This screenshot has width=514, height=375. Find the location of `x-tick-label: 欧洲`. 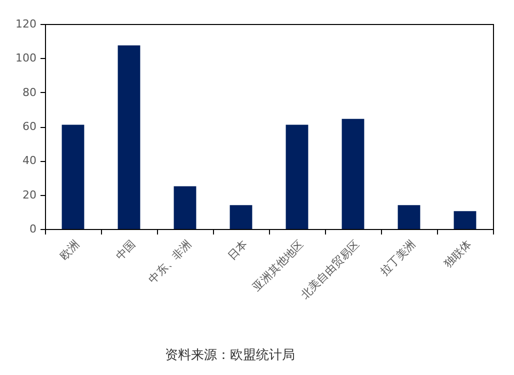

x-tick-label: 欧洲 is located at coordinates (69, 250).